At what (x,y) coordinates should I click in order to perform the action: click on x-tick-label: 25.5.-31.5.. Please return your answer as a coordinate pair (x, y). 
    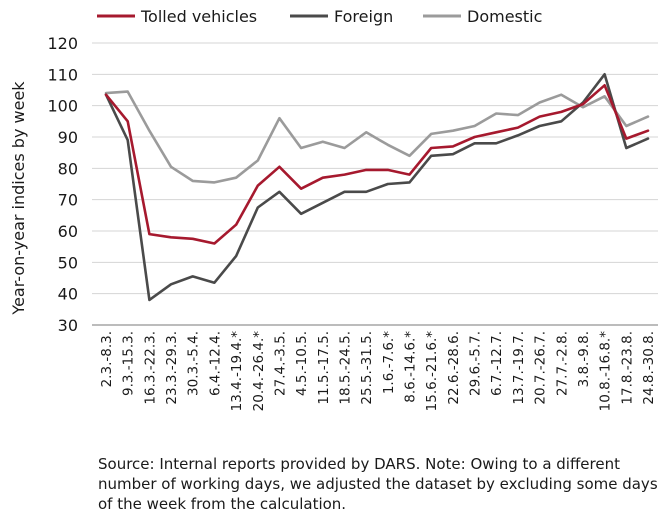
    Looking at the image, I should click on (367, 368).